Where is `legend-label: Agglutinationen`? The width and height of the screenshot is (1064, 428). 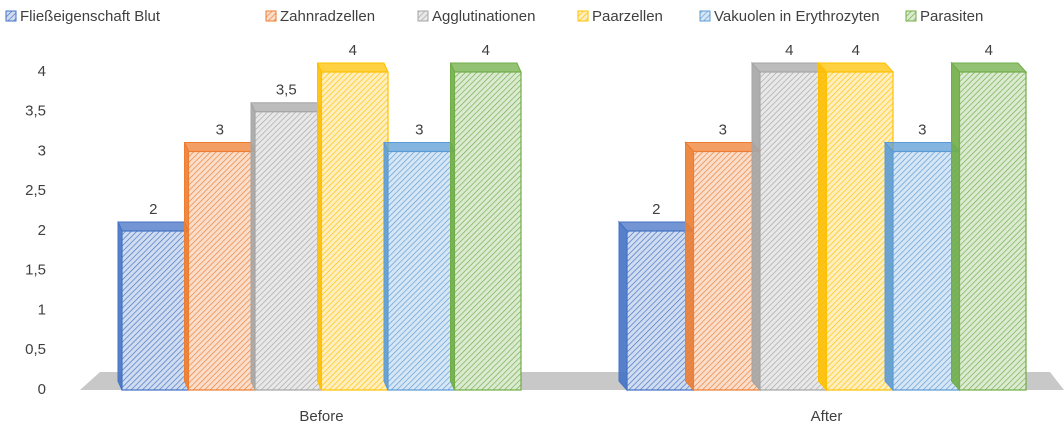
legend-label: Agglutinationen is located at coordinates (483, 16).